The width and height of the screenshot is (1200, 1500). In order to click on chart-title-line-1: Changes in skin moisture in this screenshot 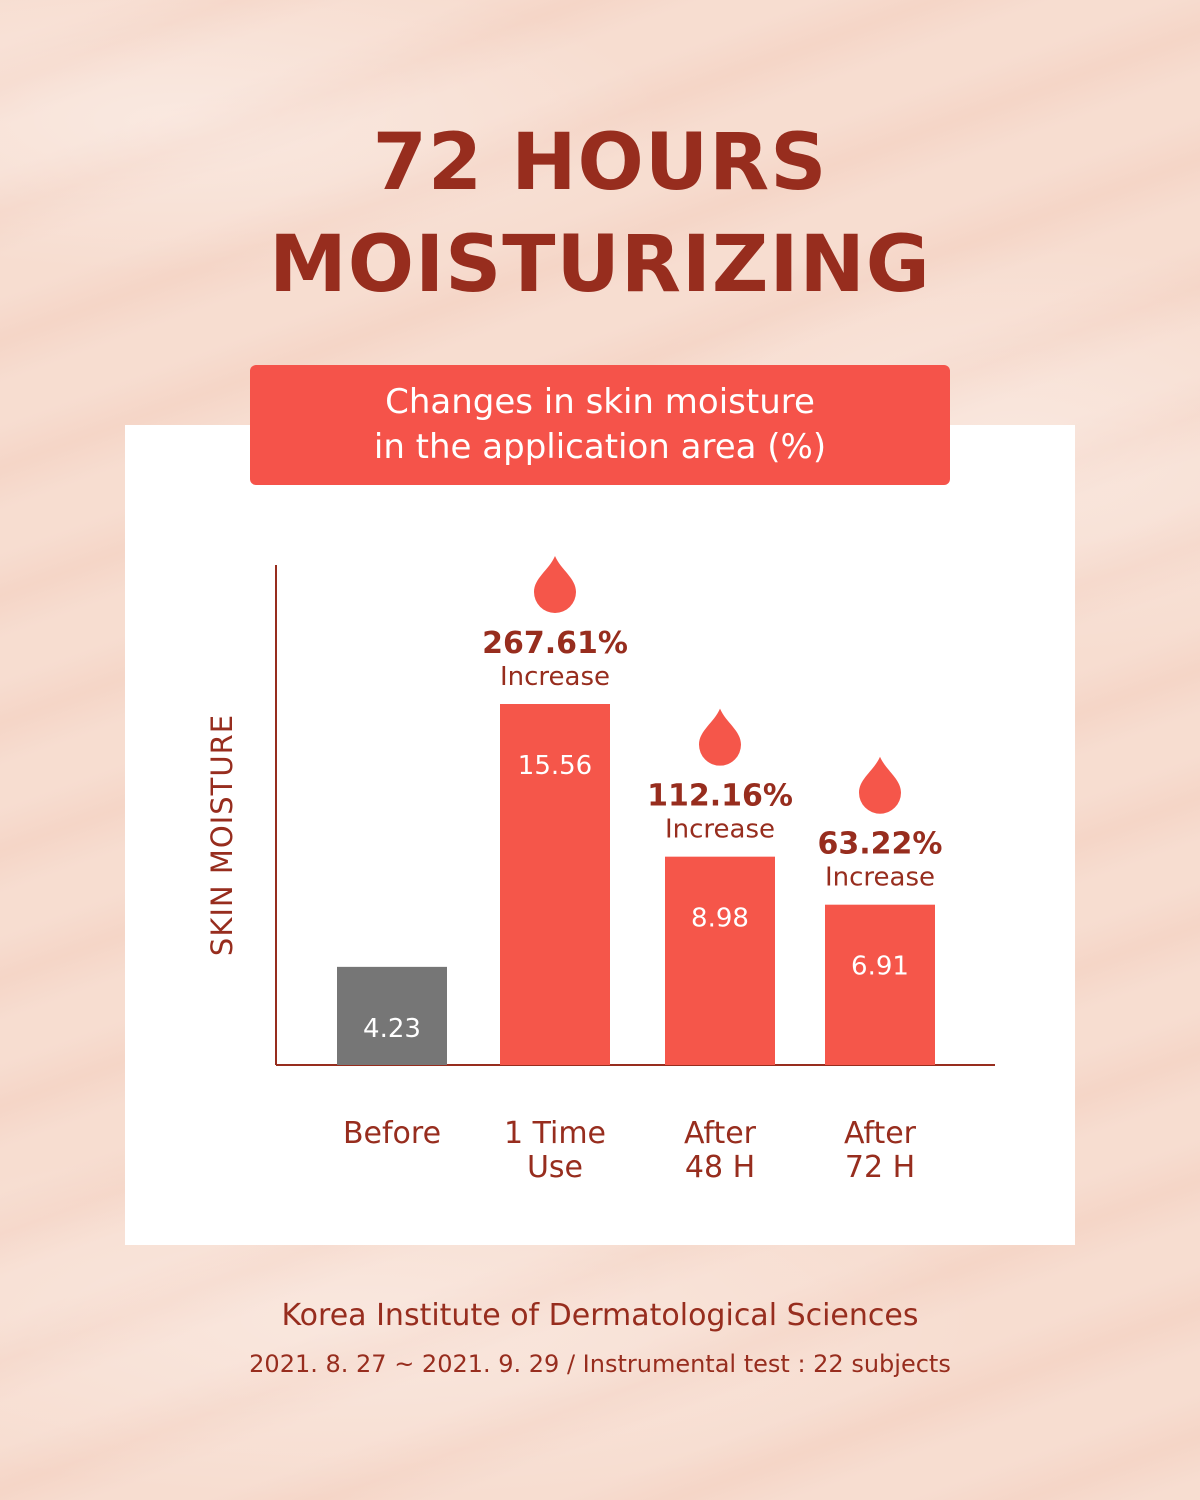, I will do `click(600, 402)`.